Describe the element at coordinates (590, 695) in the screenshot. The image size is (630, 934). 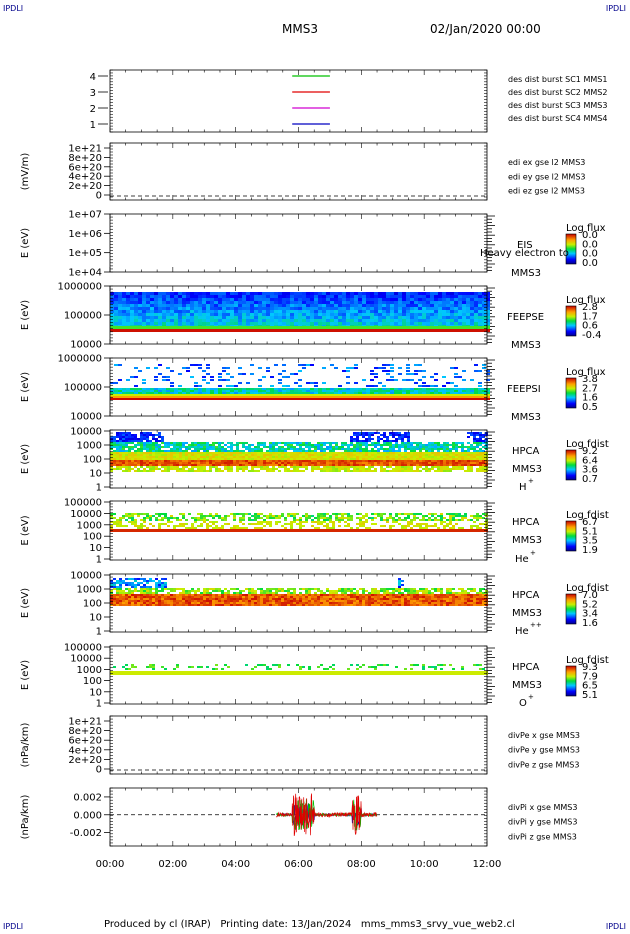
I see `colorbar-tick: 5.1` at that location.